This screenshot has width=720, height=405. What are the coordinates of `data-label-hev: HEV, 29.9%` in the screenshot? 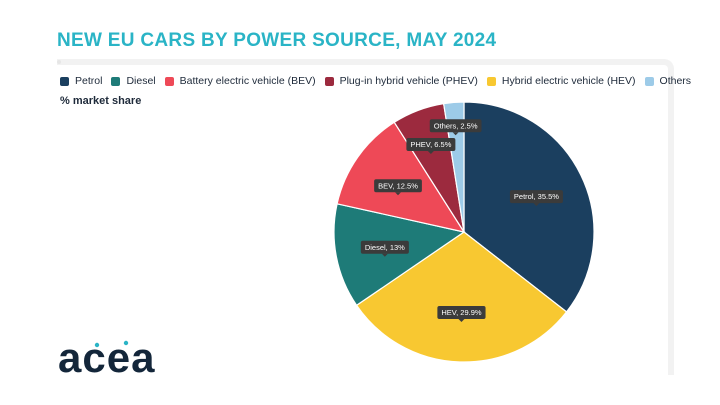 It's located at (461, 314).